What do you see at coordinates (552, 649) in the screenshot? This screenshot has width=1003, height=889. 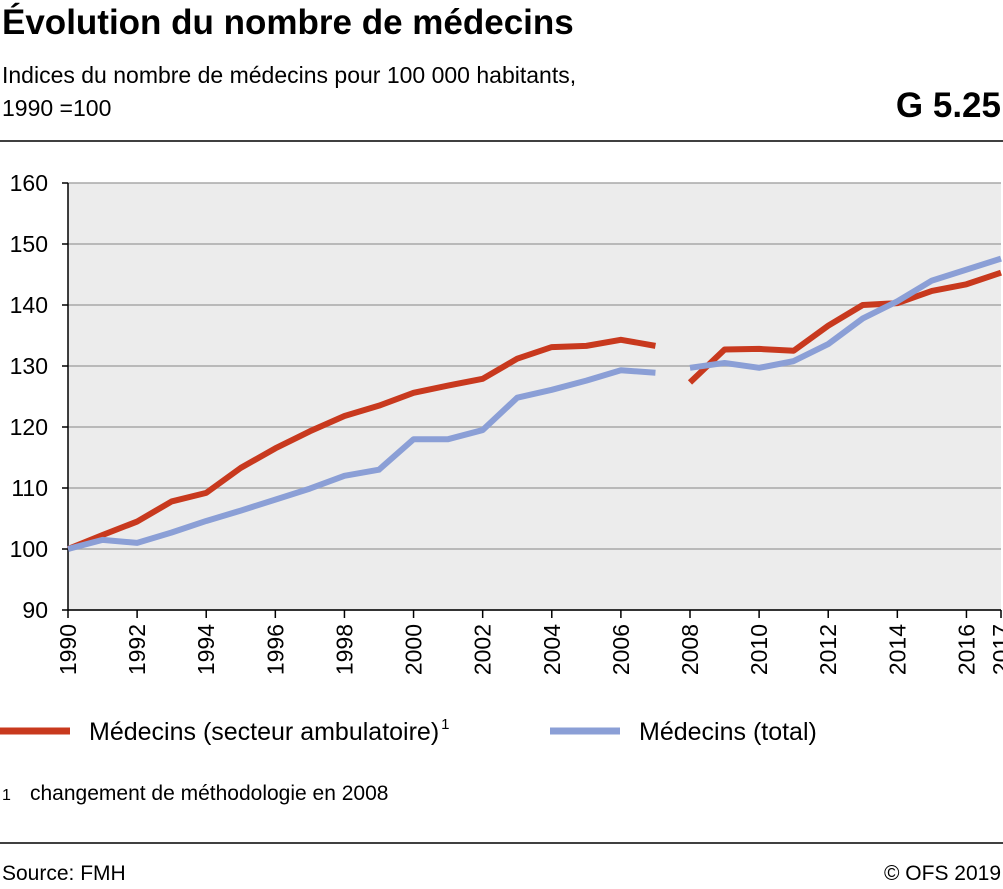 I see `x-tick-label: 2004` at bounding box center [552, 649].